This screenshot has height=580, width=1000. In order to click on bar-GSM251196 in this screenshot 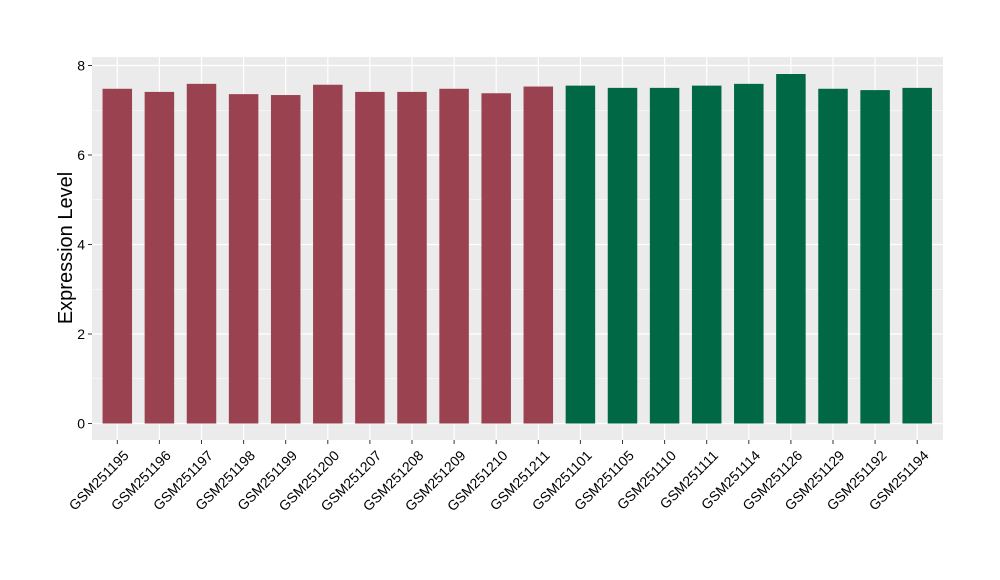, I will do `click(159, 257)`.